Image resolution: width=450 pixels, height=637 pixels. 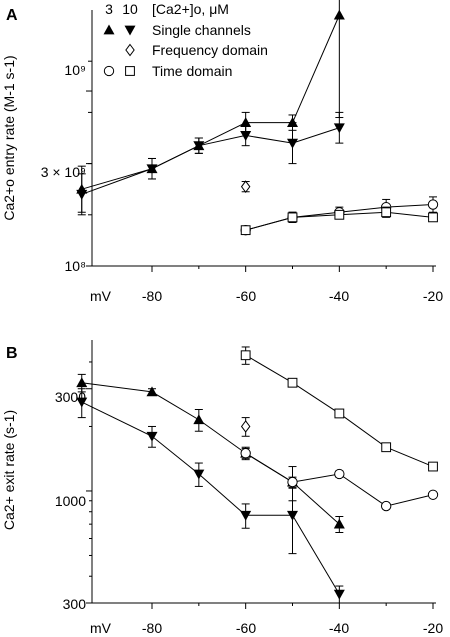 What do you see at coordinates (245, 186) in the screenshot?
I see `panel-a-marker-diamond` at bounding box center [245, 186].